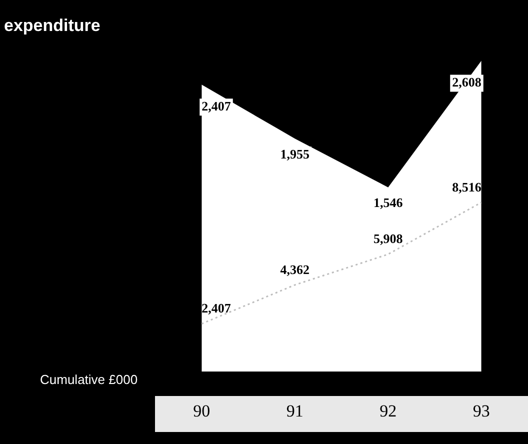  Describe the element at coordinates (388, 410) in the screenshot. I see `x-tick-label: 92` at that location.